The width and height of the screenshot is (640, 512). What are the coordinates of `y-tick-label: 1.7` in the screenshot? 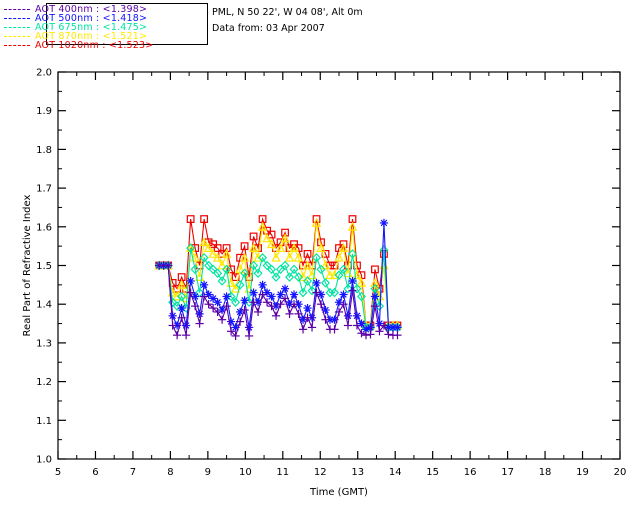 It's located at (44, 189).